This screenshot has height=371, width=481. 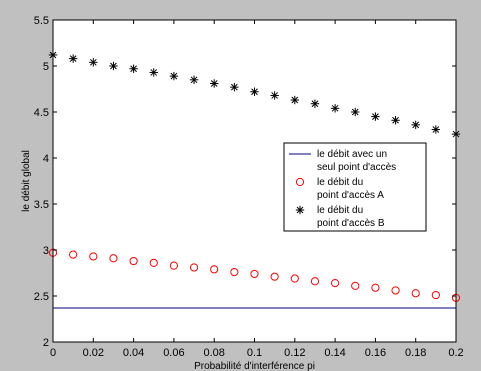 What do you see at coordinates (375, 353) in the screenshot?
I see `x-tick-label-8: 0.16` at bounding box center [375, 353].